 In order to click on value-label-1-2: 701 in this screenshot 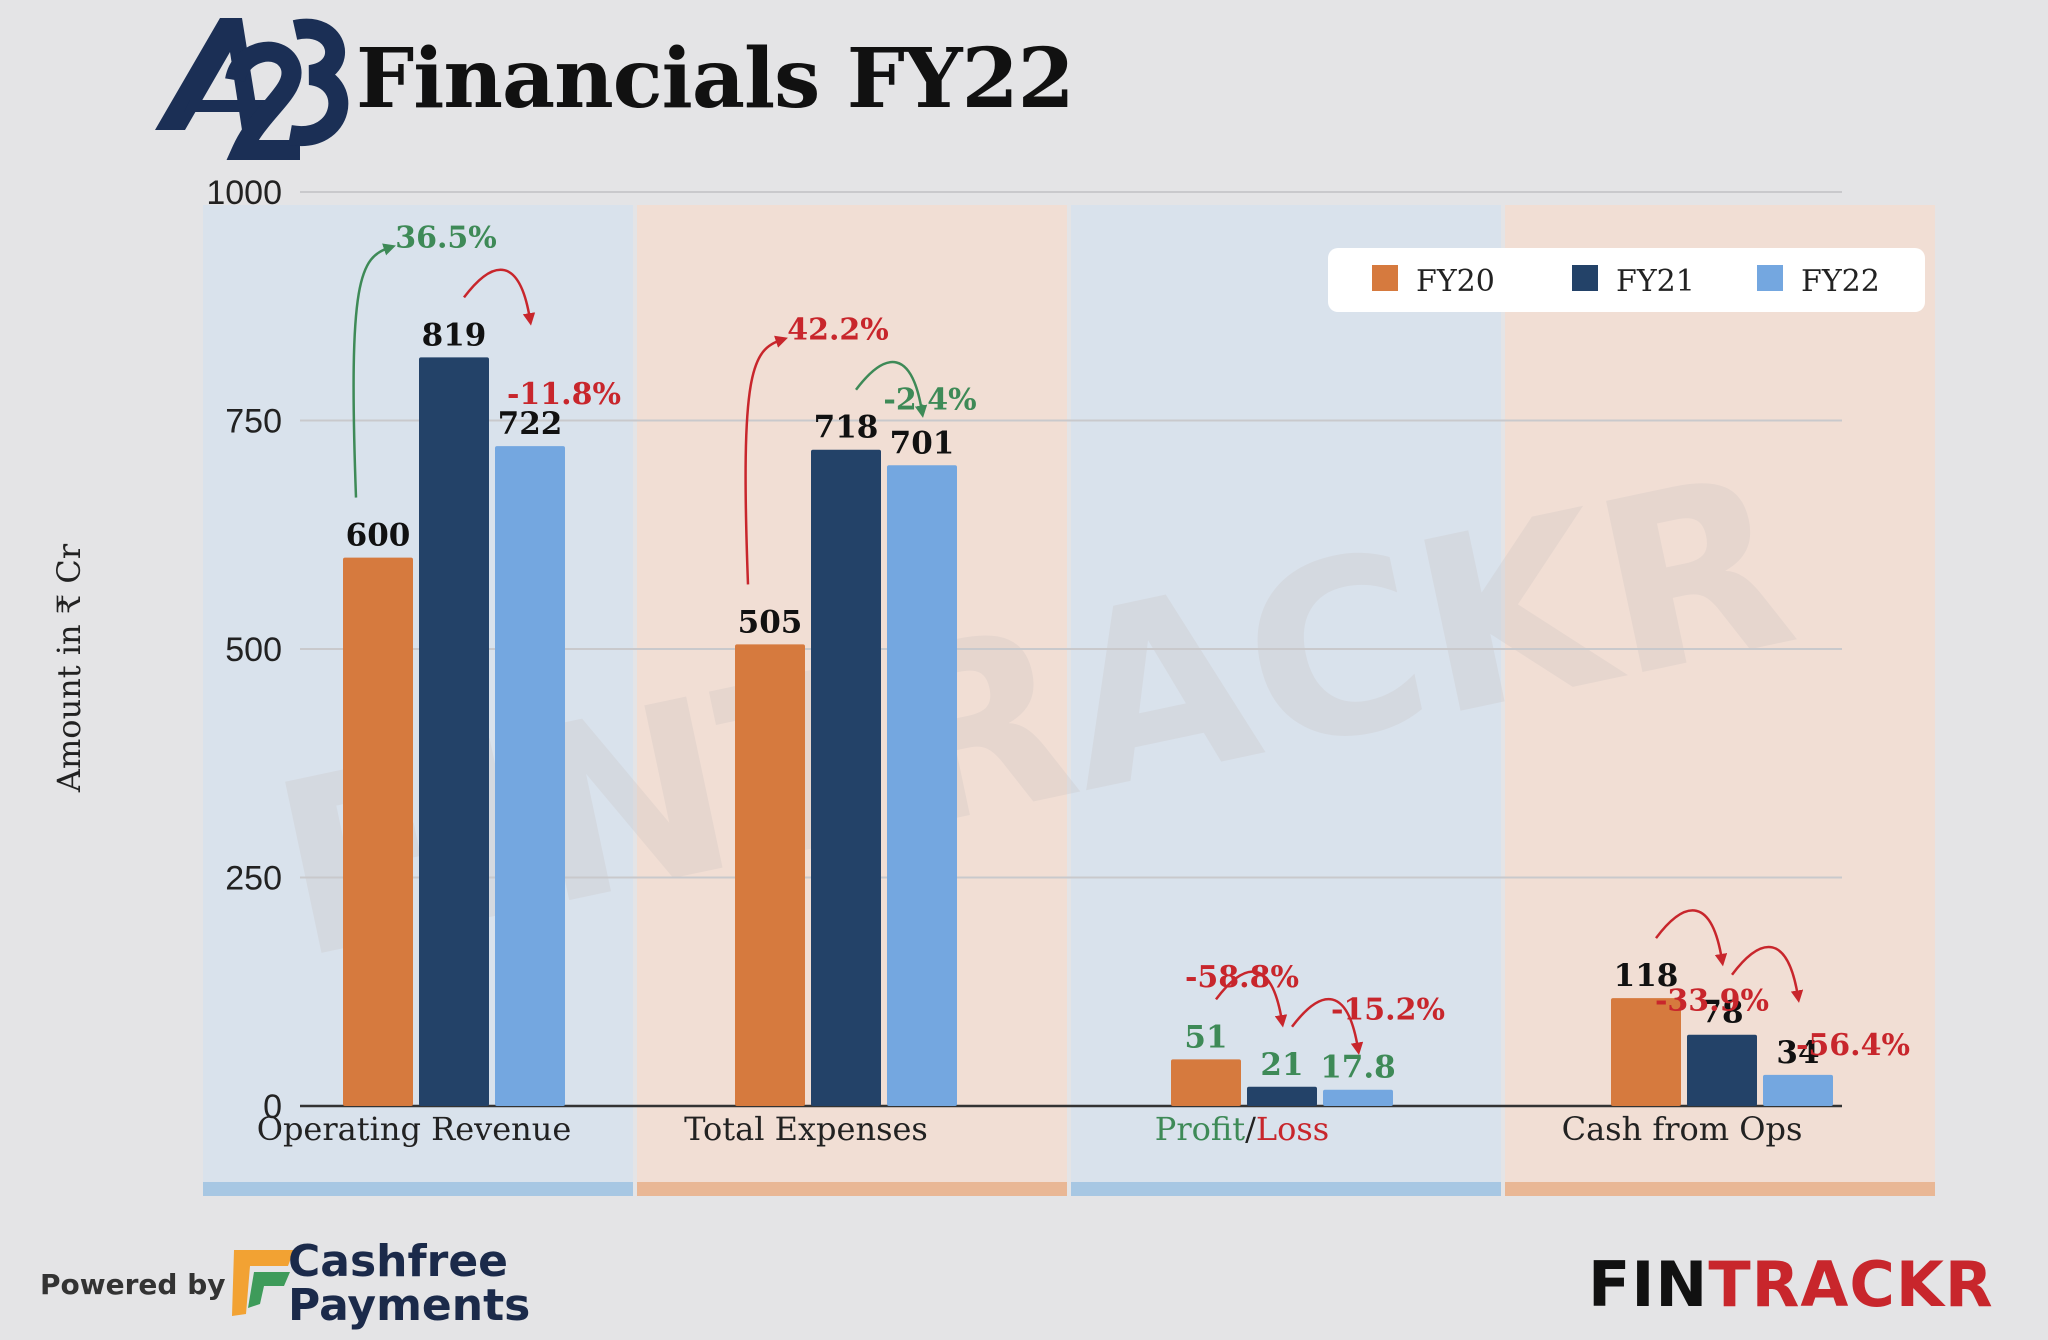, I will do `click(922, 443)`.